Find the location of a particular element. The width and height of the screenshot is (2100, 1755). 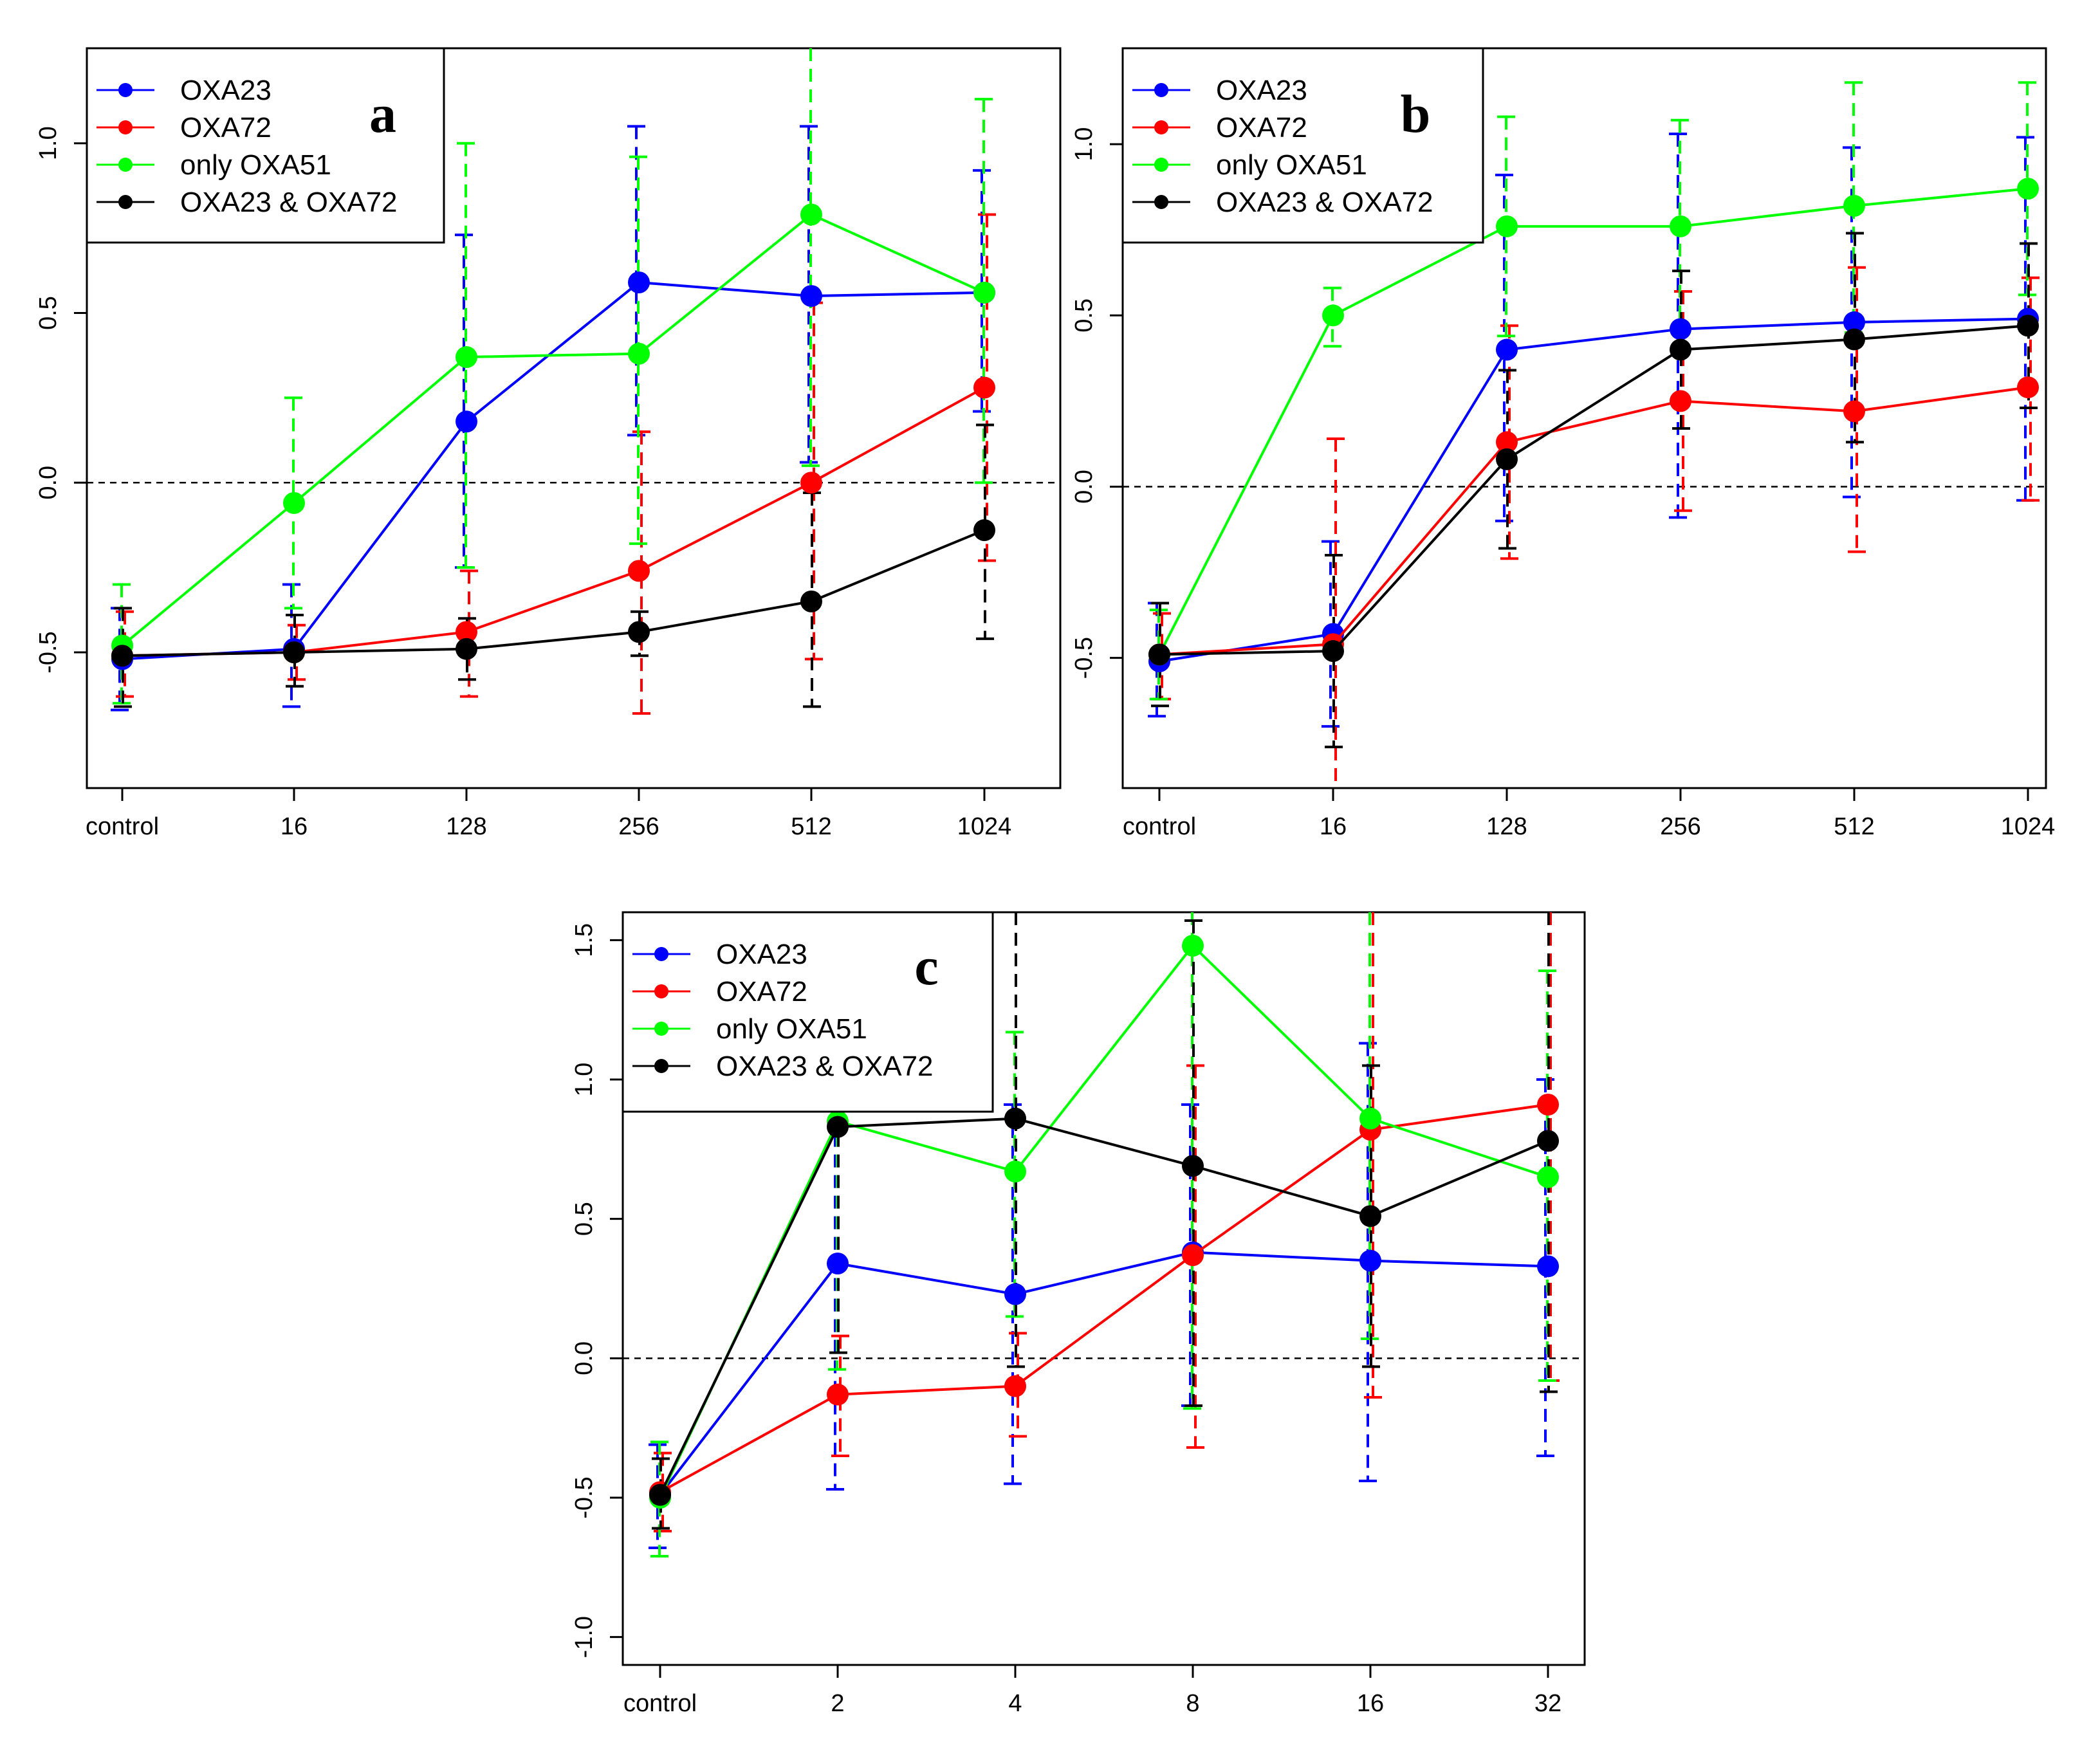

x-tick-label: 4 is located at coordinates (1015, 1703).